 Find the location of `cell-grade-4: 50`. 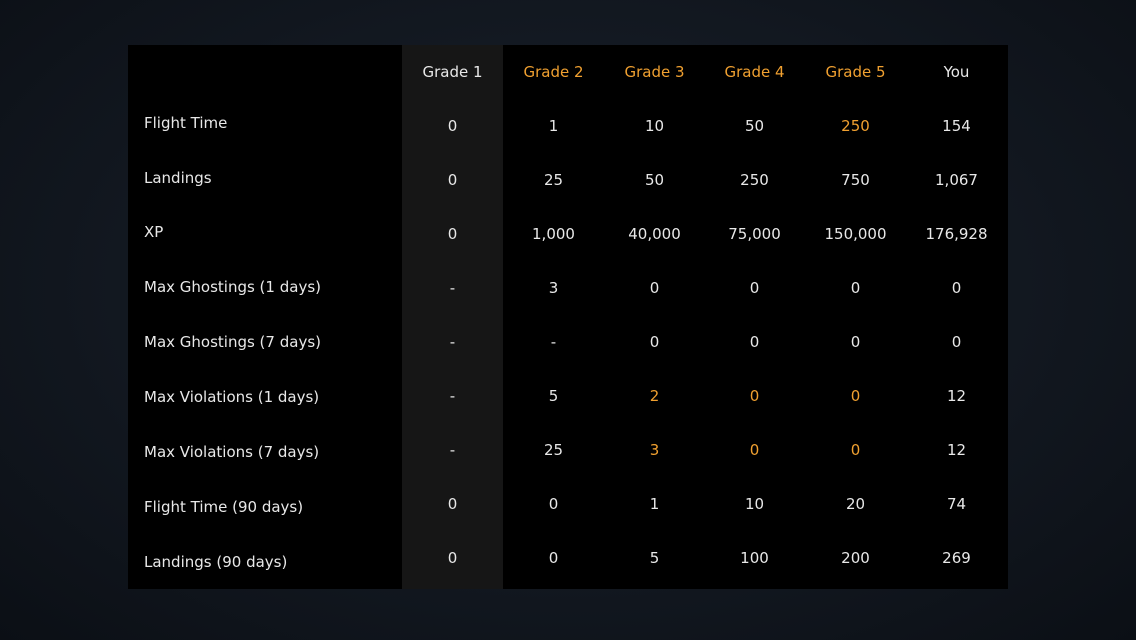

cell-grade-4: 50 is located at coordinates (754, 126).